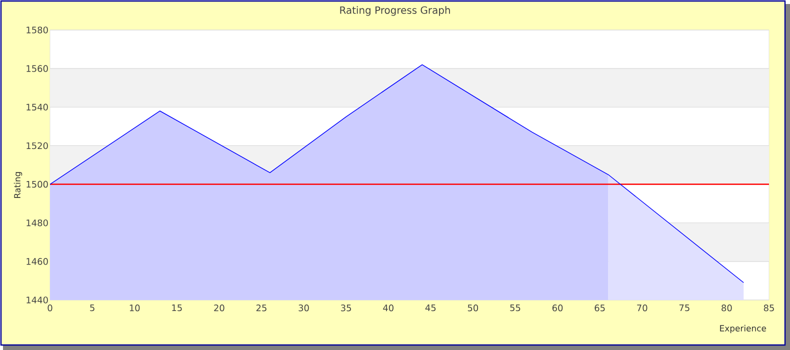 Image resolution: width=790 pixels, height=350 pixels. Describe the element at coordinates (37, 30) in the screenshot. I see `y-tick-label: 1580` at that location.